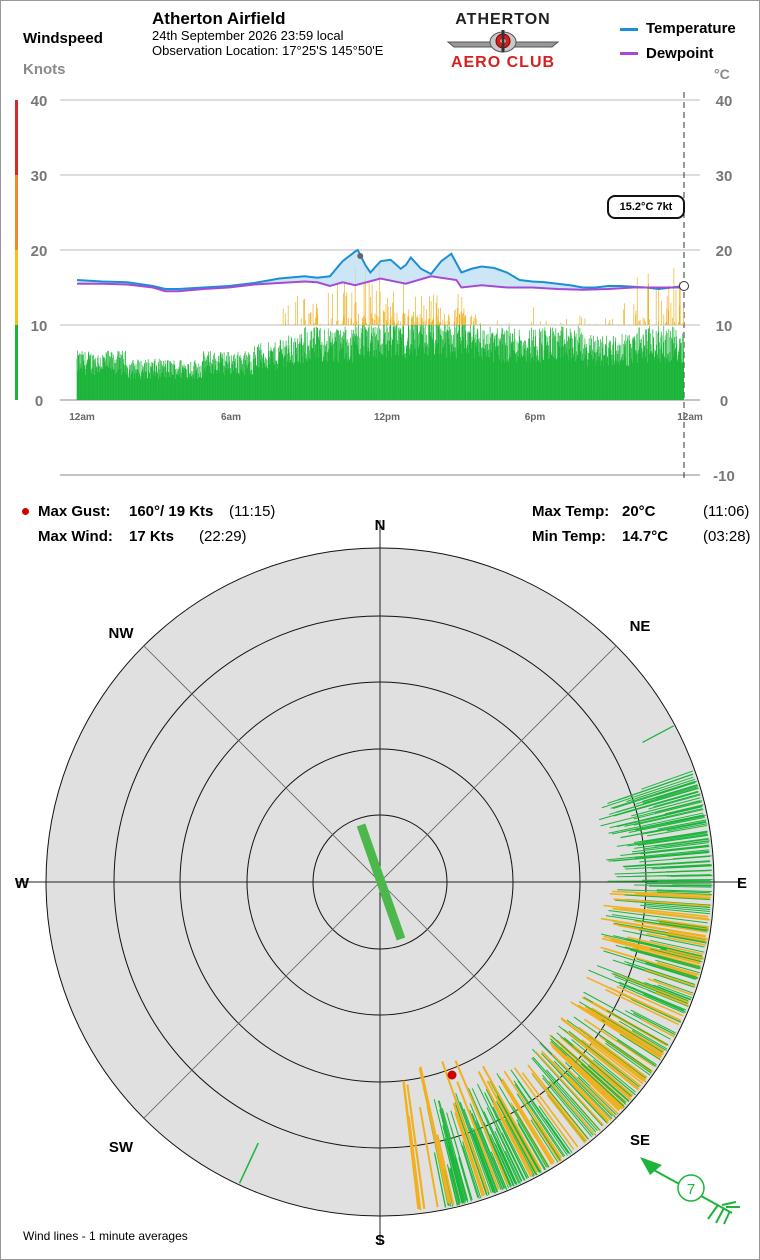 The width and height of the screenshot is (760, 1260). Describe the element at coordinates (535, 417) in the screenshot. I see `x-tick-label: 6pm` at that location.